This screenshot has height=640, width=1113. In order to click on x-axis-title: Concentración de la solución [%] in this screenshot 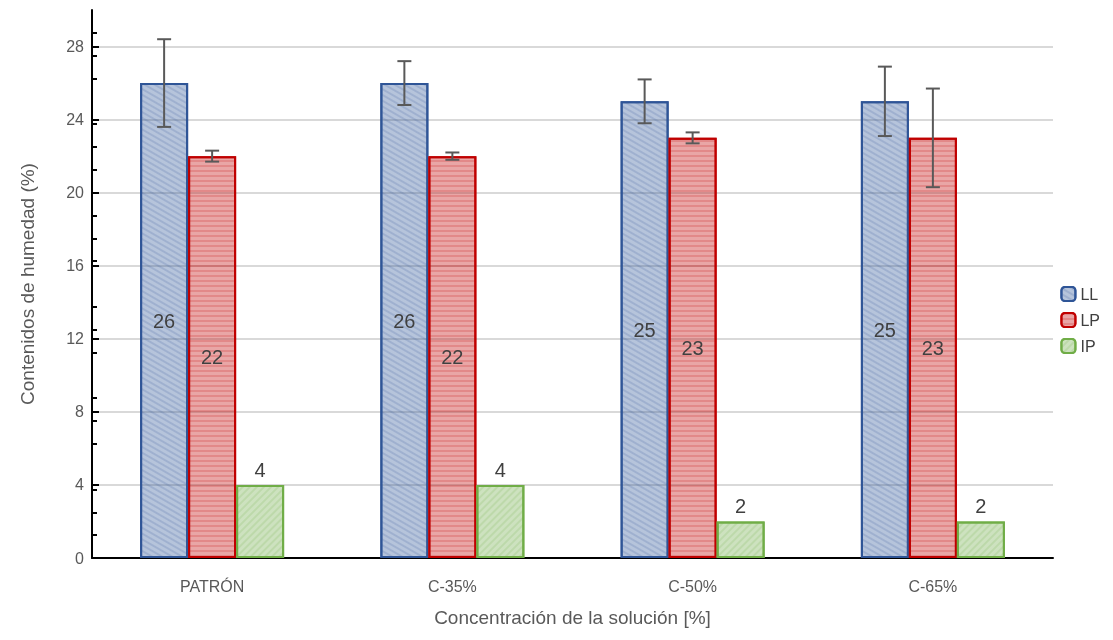, I will do `click(572, 617)`.